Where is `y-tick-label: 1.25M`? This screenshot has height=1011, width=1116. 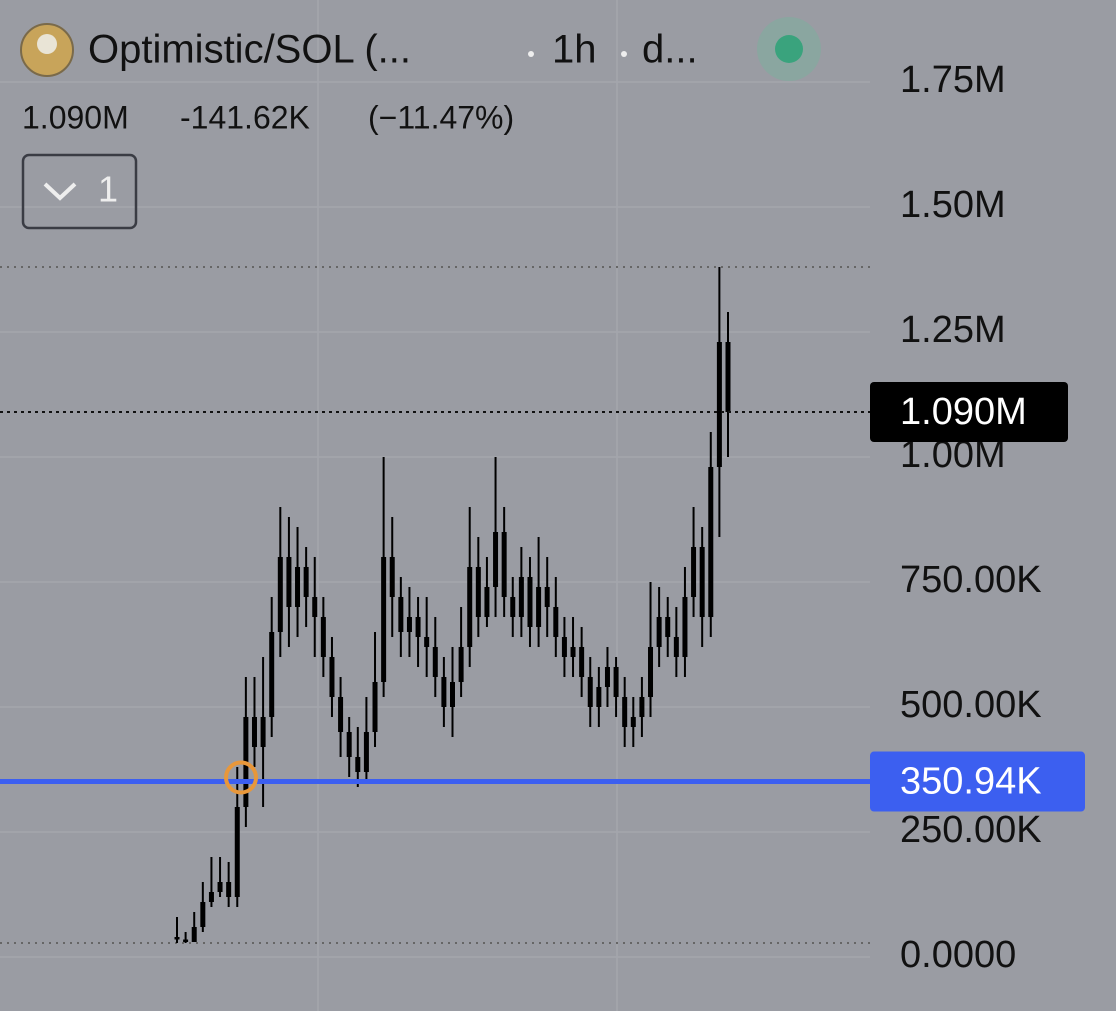 y-tick-label: 1.25M is located at coordinates (953, 330).